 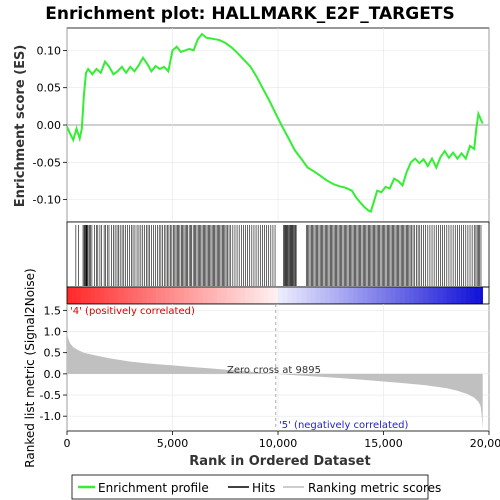 What do you see at coordinates (374, 488) in the screenshot?
I see `legend-label-ranking-metric: Ranking metric scores` at bounding box center [374, 488].